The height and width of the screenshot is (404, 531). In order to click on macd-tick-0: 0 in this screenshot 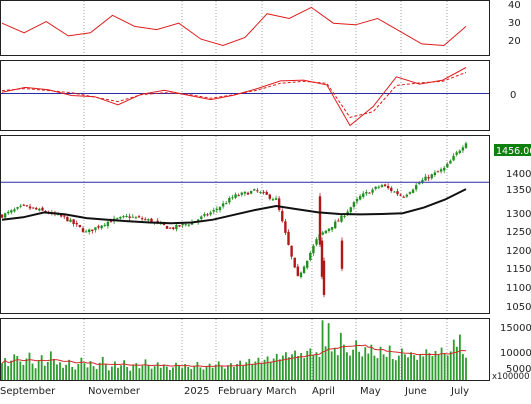, I will do `click(513, 95)`.